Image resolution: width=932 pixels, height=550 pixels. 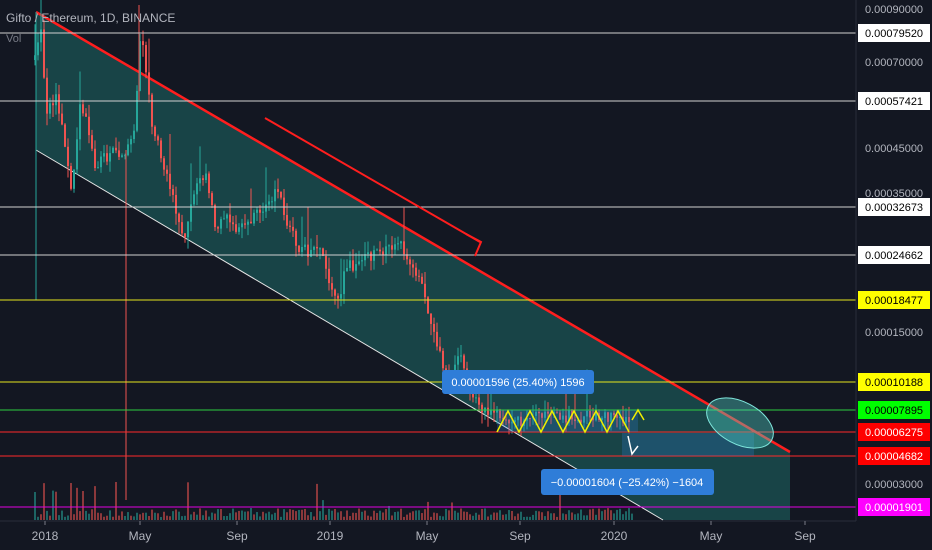 I want to click on arrow-head, so click(x=474, y=245).